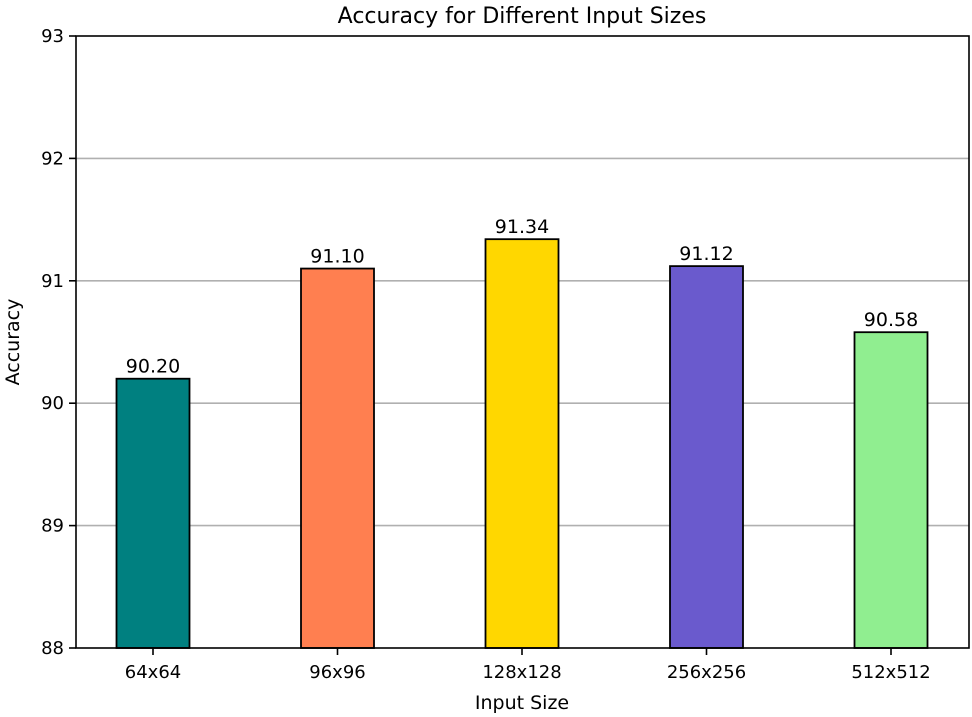  Describe the element at coordinates (52, 36) in the screenshot. I see `y-tick-label: 93` at that location.